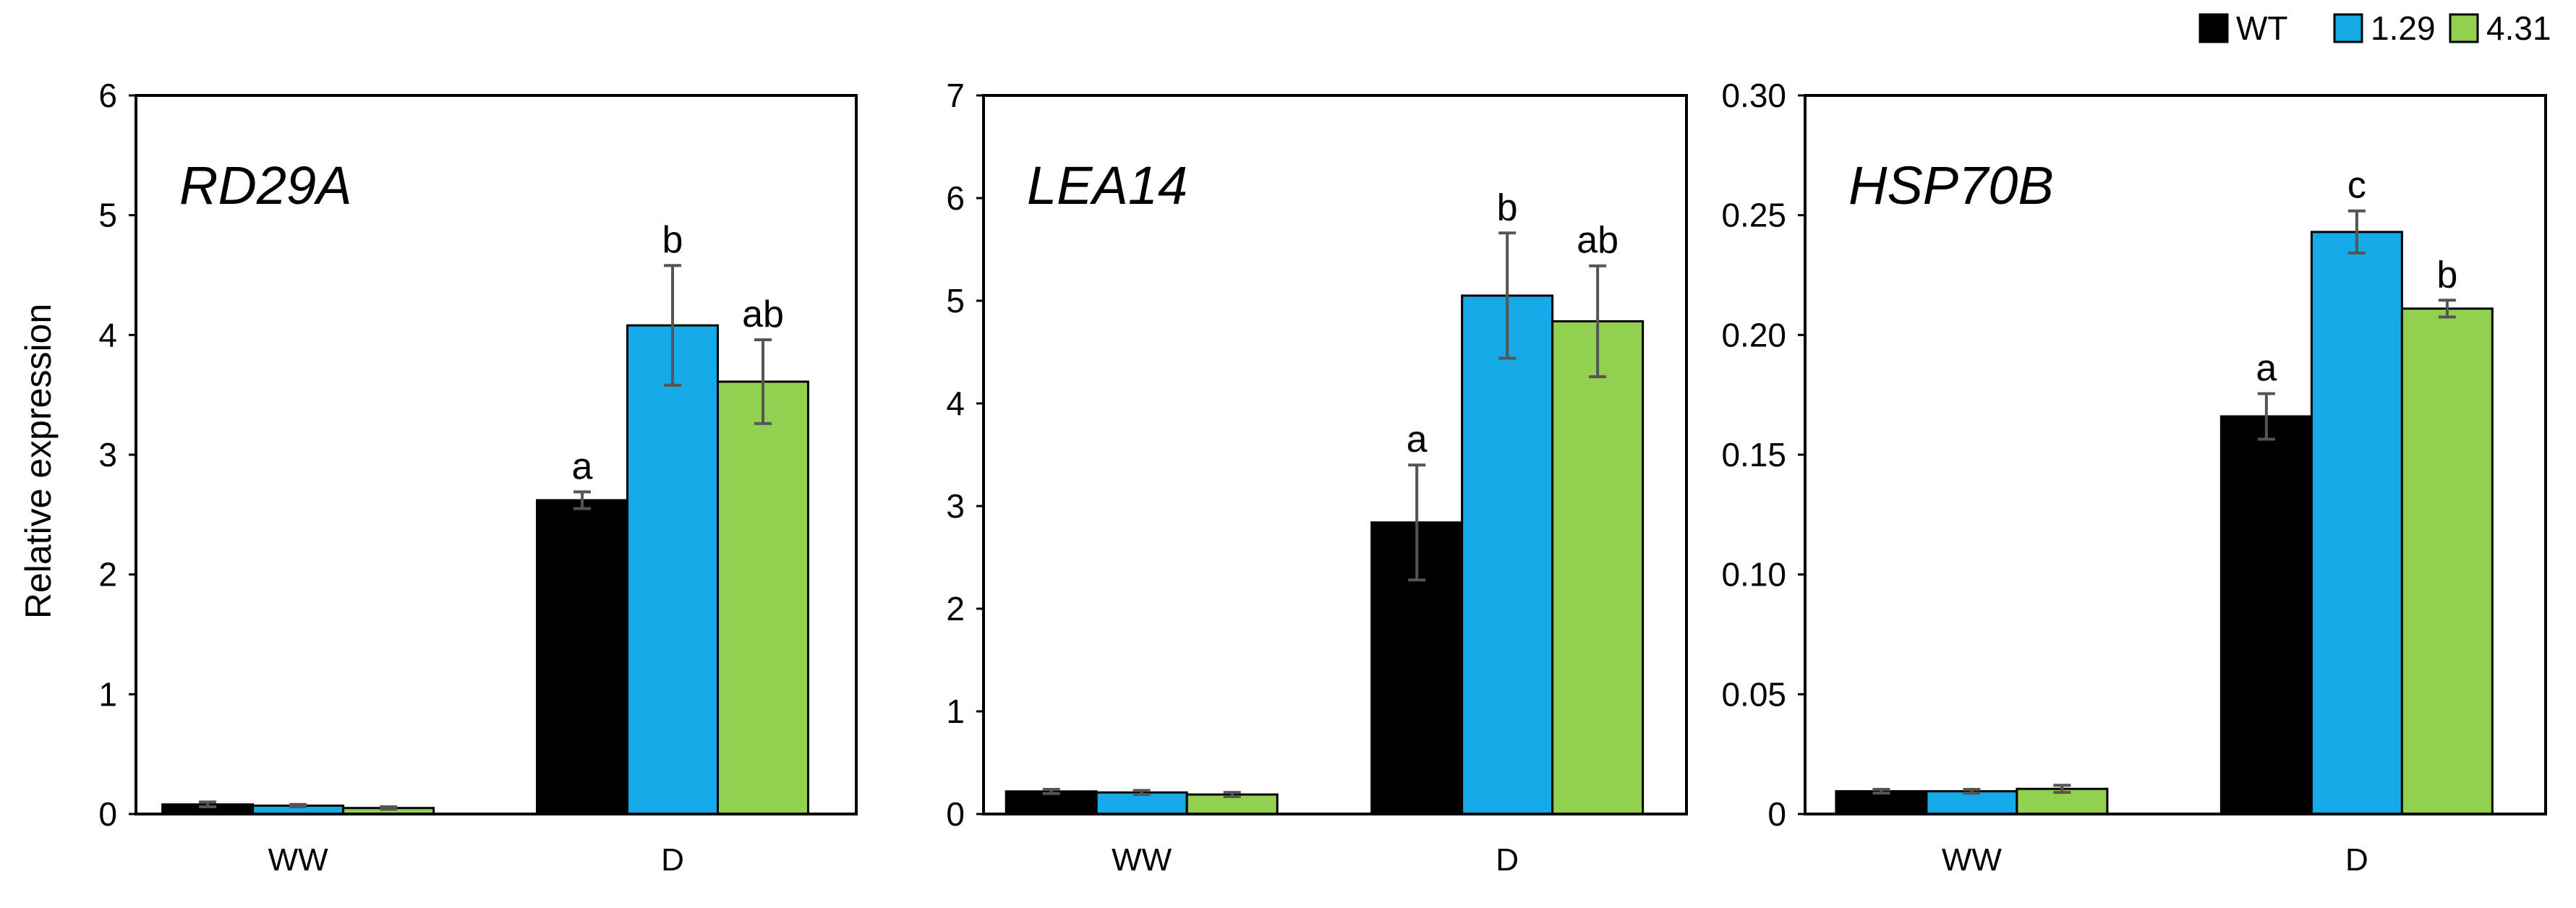 Image resolution: width=2576 pixels, height=908 pixels. What do you see at coordinates (1951, 185) in the screenshot?
I see `gene-title: HSP70B` at bounding box center [1951, 185].